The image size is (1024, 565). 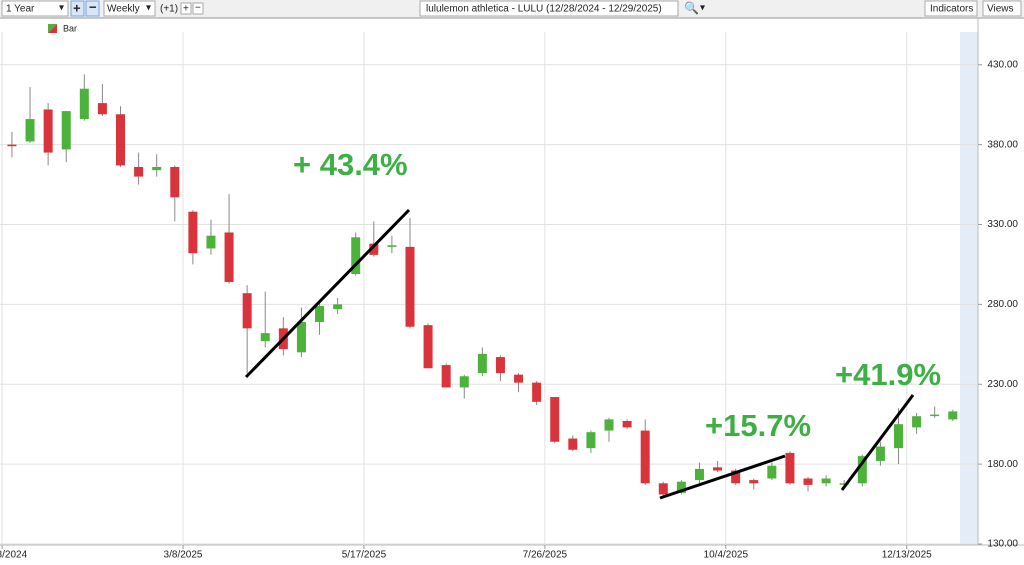 I want to click on y-tick-label: 180.00, so click(x=1002, y=464).